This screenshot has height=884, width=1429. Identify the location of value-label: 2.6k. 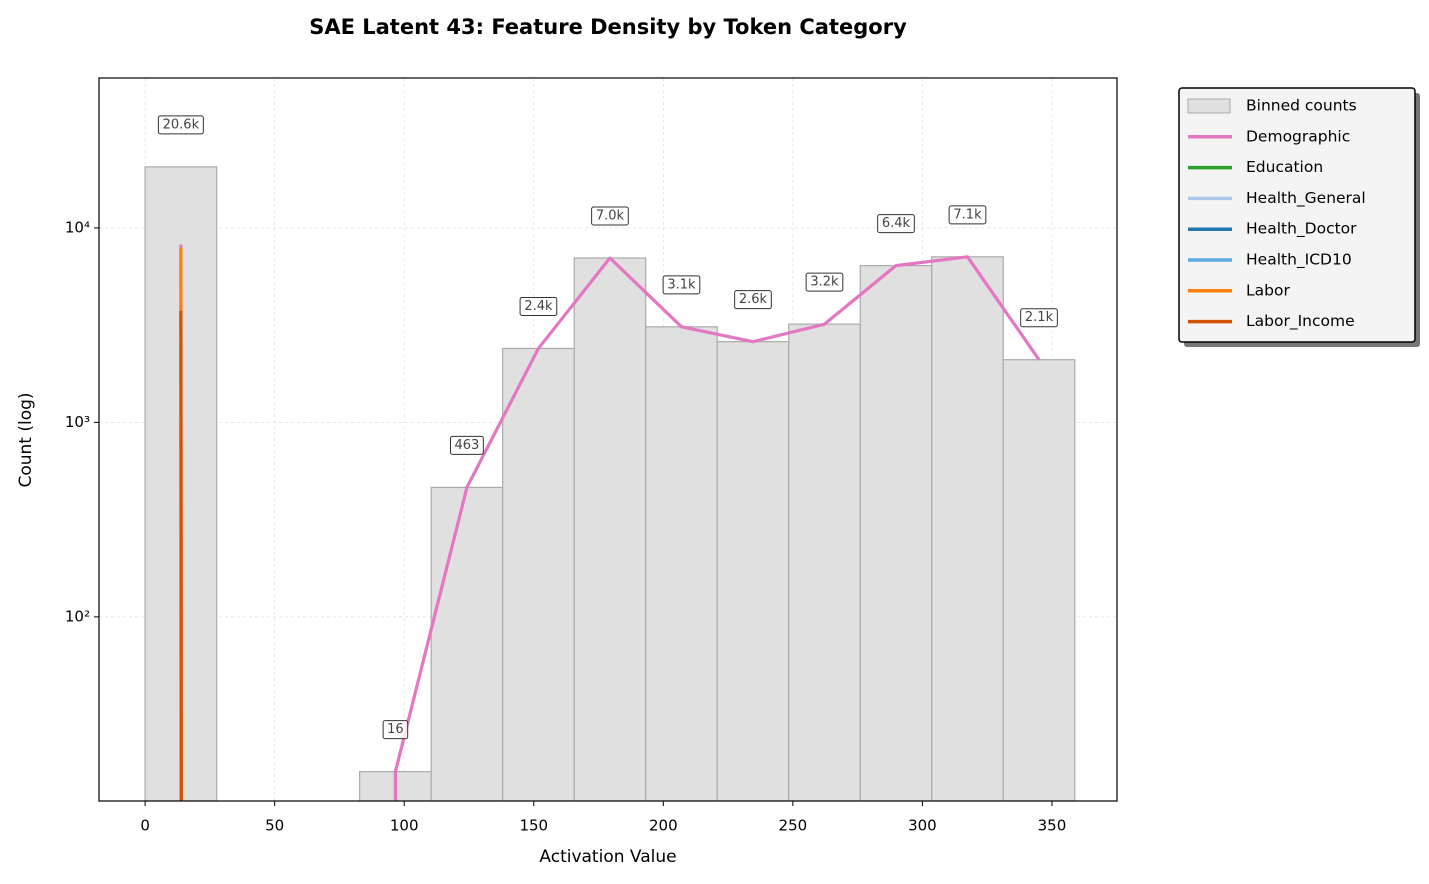
(753, 299).